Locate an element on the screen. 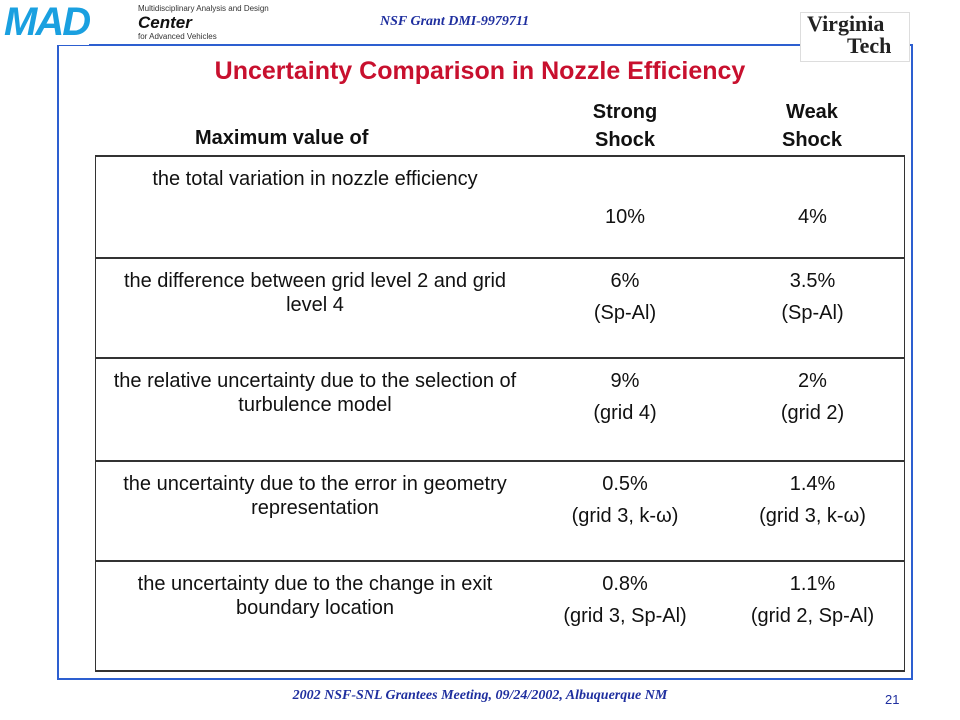 Image resolution: width=960 pixels, height=720 pixels. logo-line: Multidisciplinary Analysis and Design is located at coordinates (203, 8).